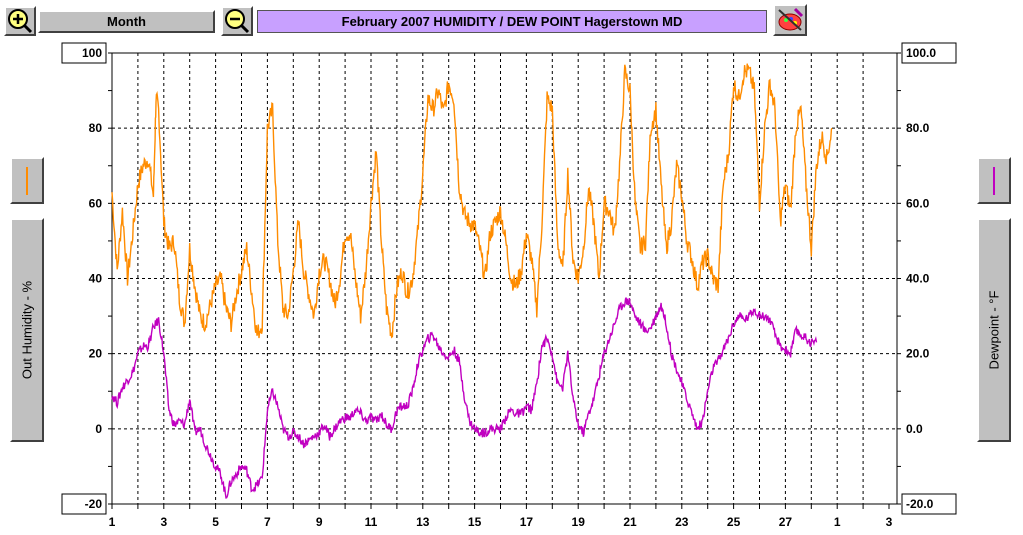  I want to click on right-axis-label-panel: Dewpoint - °F, so click(994, 330).